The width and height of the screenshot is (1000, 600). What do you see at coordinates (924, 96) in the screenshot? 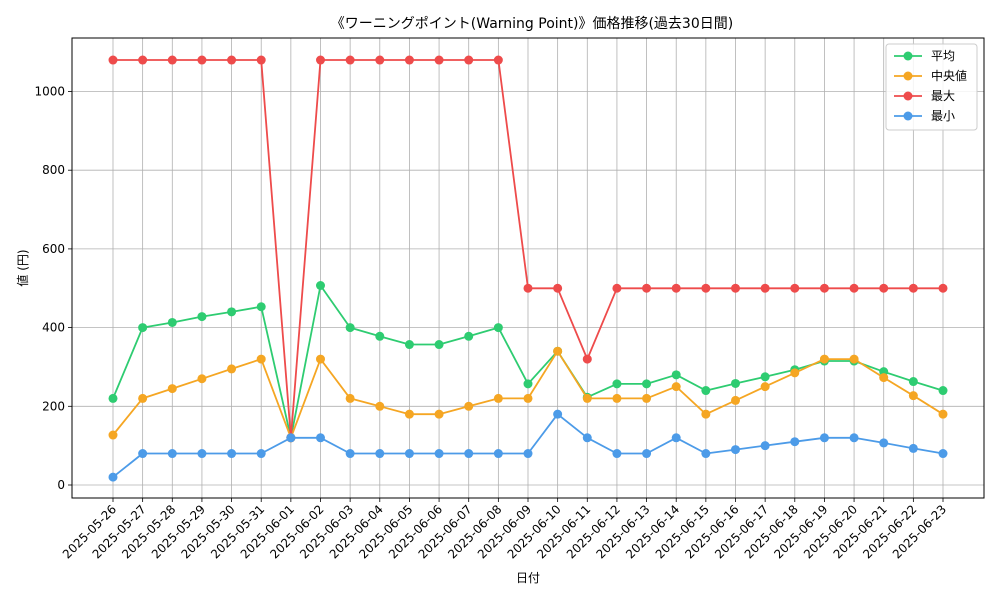
I see `legend-item: 最大` at bounding box center [924, 96].